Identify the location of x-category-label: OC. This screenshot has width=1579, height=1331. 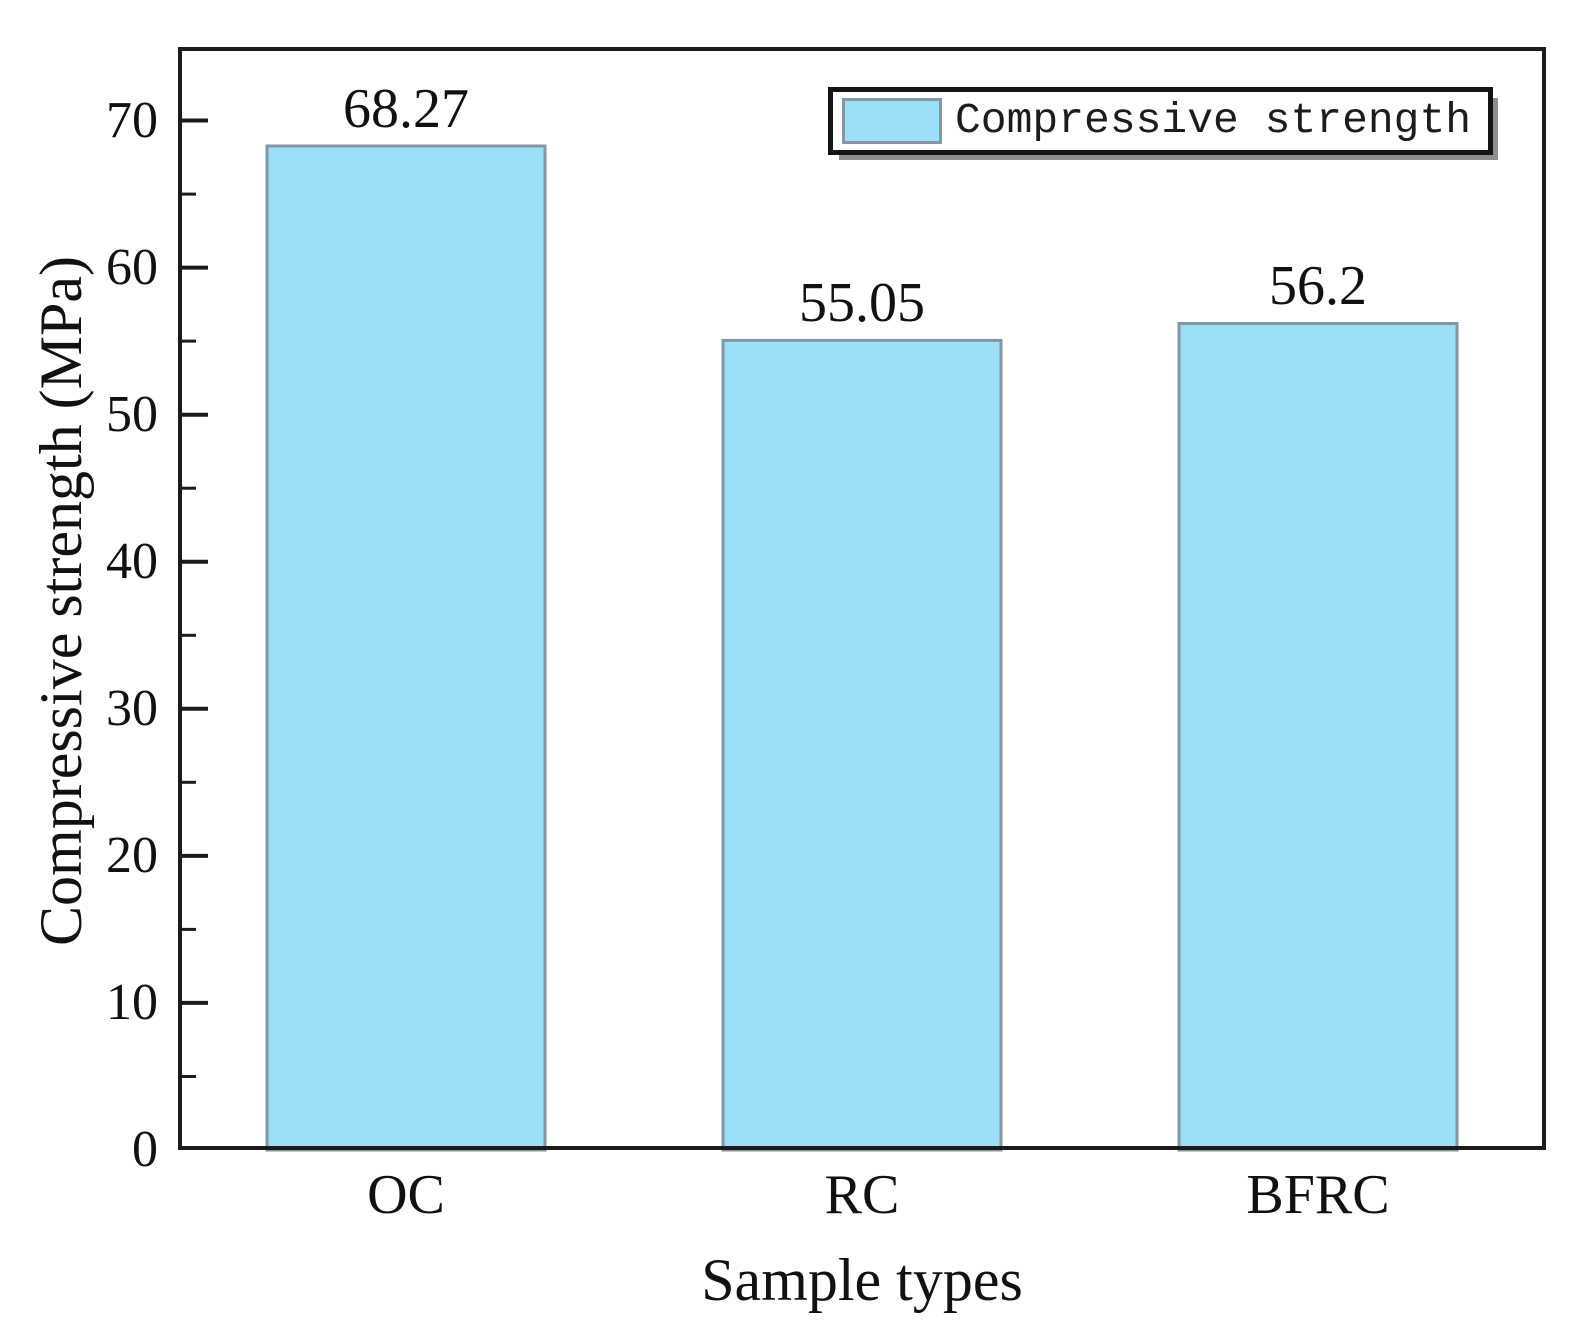
(406, 1195).